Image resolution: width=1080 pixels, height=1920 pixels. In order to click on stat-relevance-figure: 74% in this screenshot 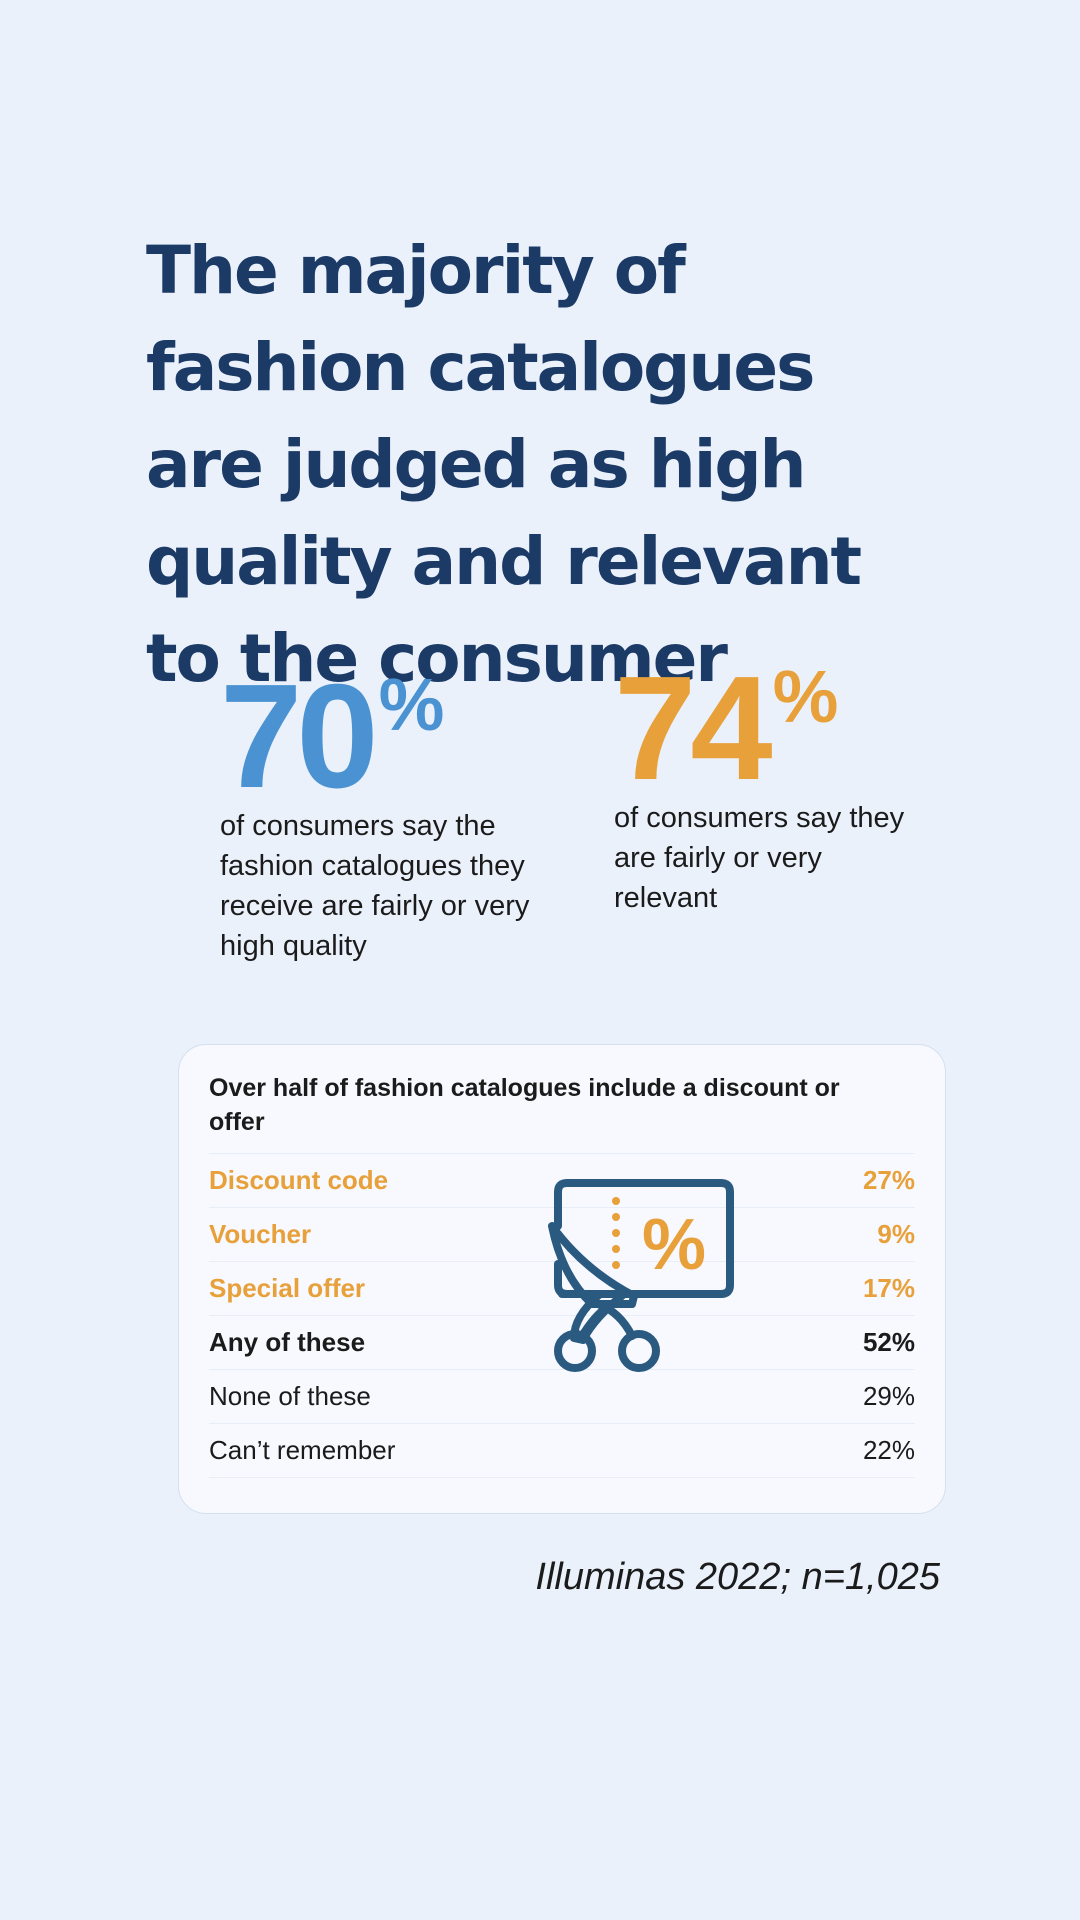, I will do `click(764, 728)`.